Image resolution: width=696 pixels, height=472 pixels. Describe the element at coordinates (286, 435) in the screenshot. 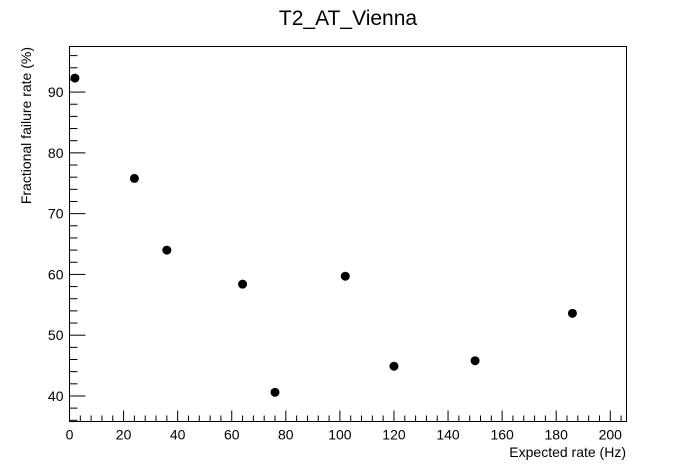

I see `x-tick-label: 80` at that location.